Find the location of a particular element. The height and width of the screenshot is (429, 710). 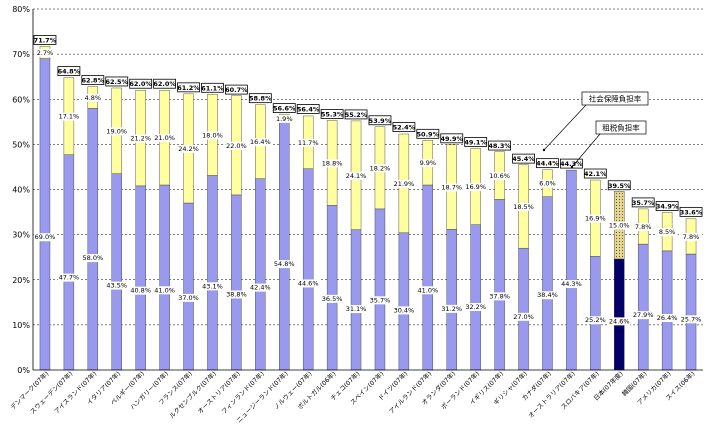

tax-value-label: 47.7% is located at coordinates (69, 278).